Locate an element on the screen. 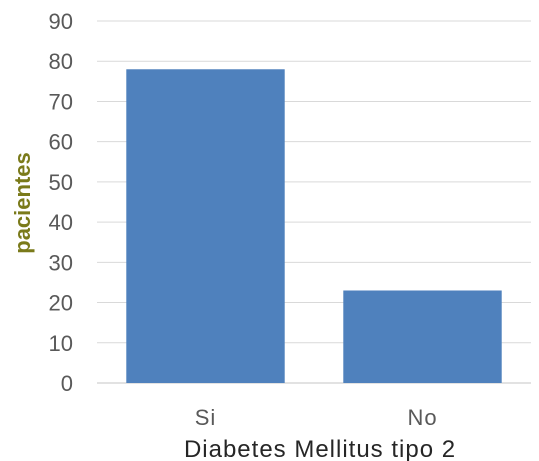 This screenshot has height=461, width=539. x-axis-label: Diabetes Mellitus tipo 2 is located at coordinates (320, 448).